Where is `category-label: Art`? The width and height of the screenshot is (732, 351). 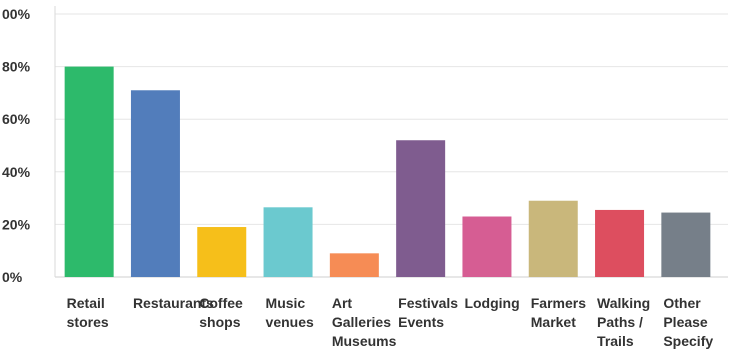
category-label: Art is located at coordinates (342, 303).